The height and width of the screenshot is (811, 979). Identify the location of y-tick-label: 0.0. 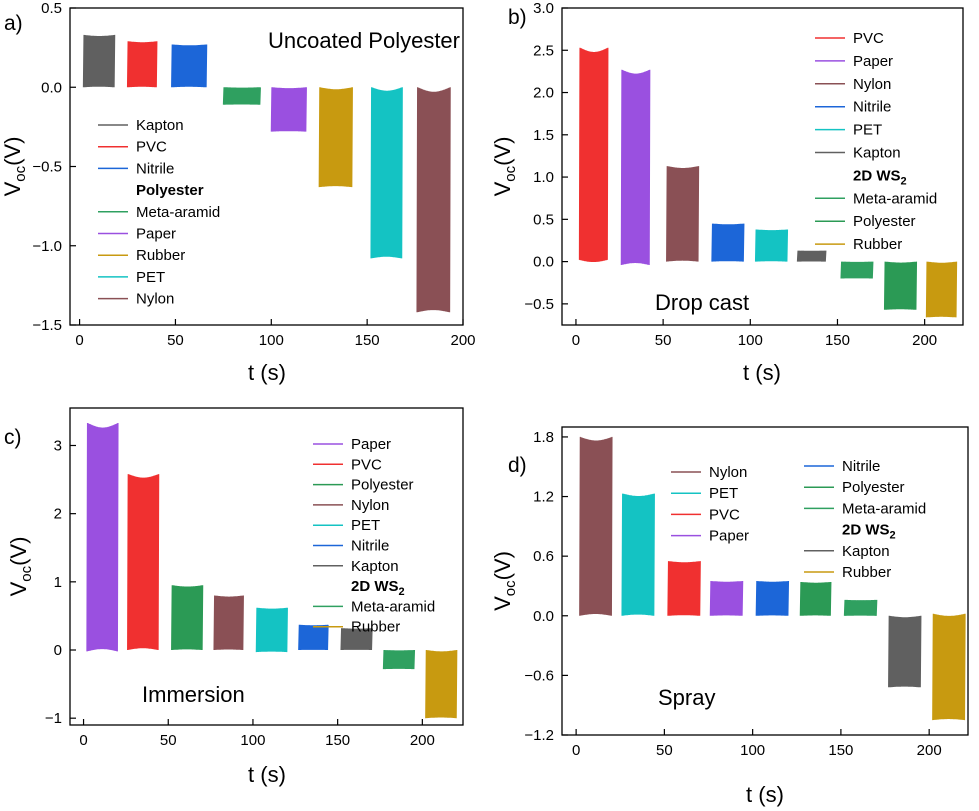
(543, 262).